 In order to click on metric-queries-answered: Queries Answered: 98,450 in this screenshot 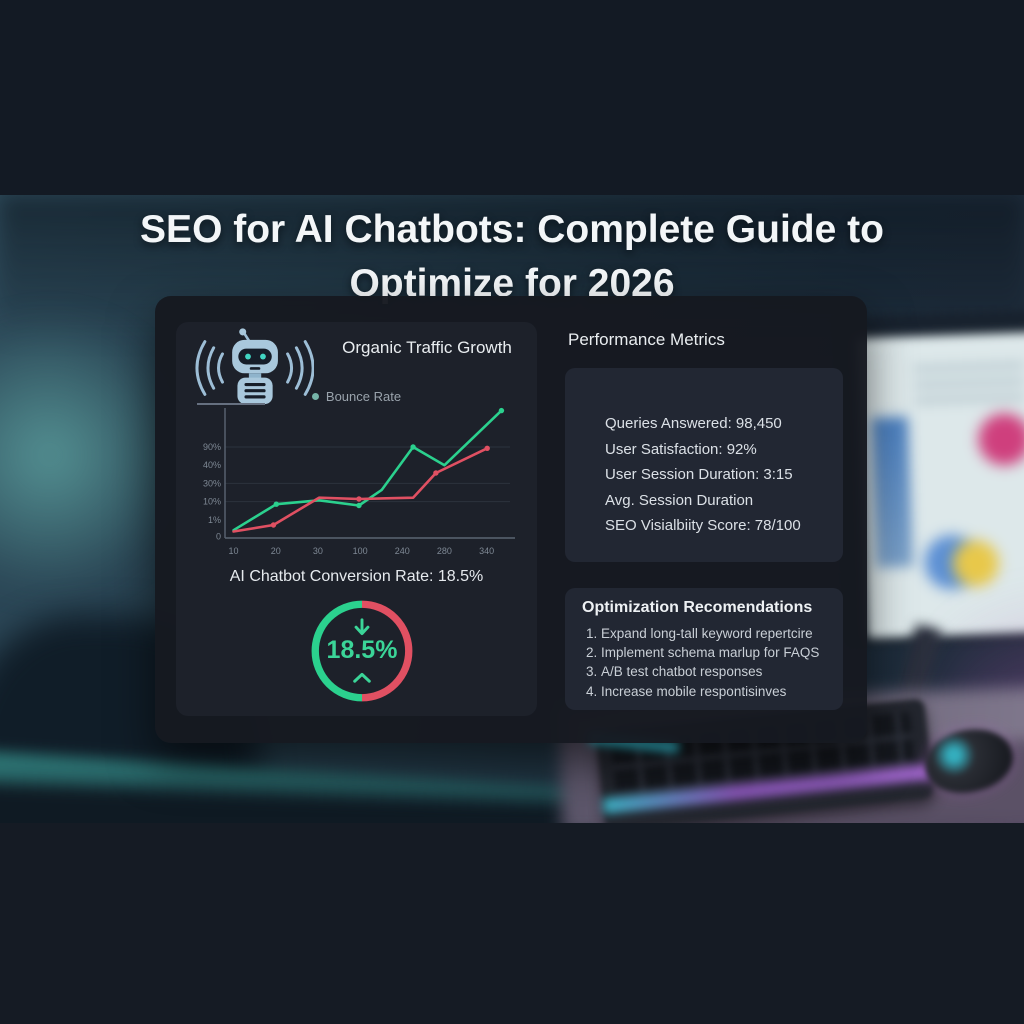, I will do `click(693, 423)`.